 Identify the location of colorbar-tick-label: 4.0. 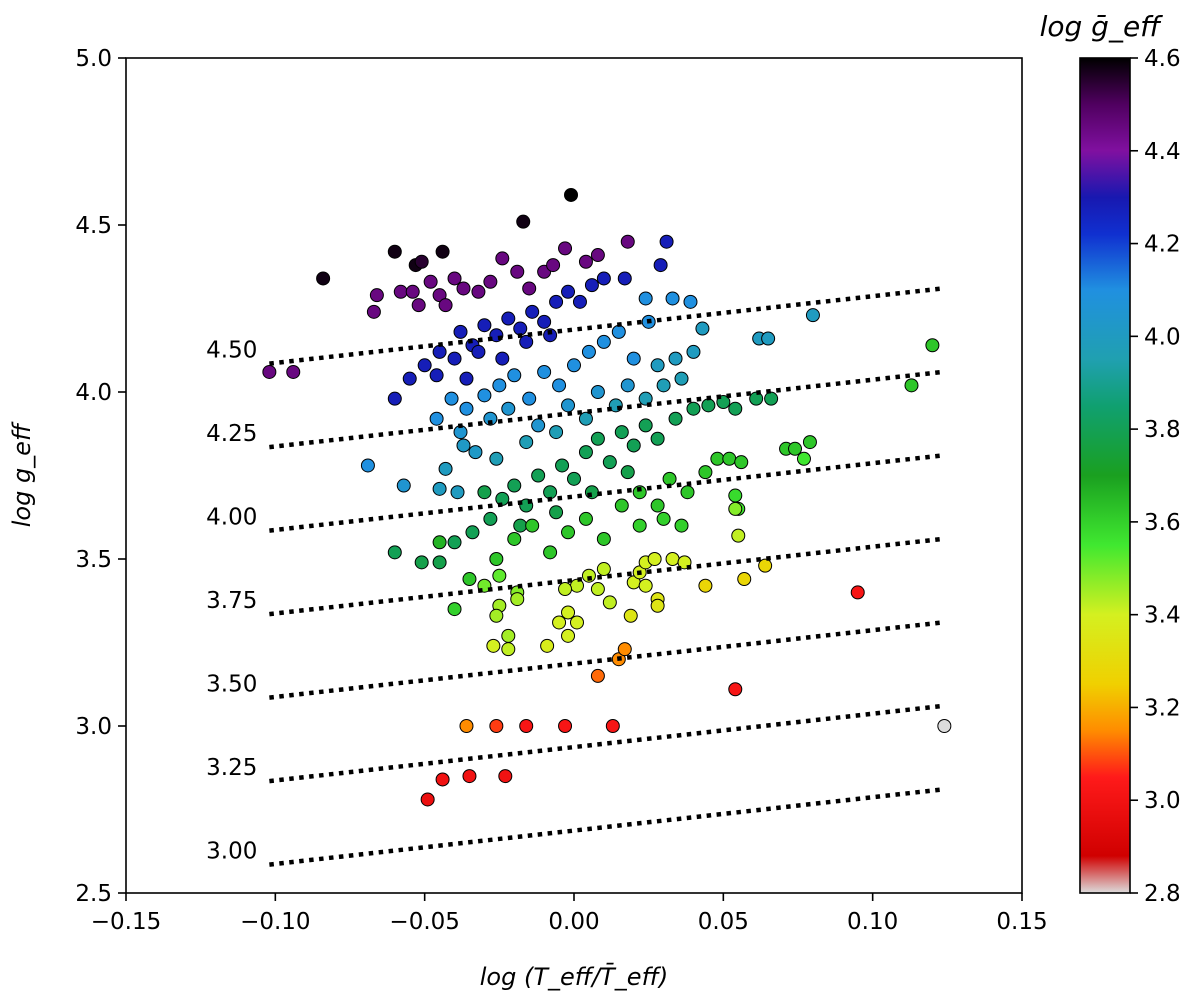
(1162, 337).